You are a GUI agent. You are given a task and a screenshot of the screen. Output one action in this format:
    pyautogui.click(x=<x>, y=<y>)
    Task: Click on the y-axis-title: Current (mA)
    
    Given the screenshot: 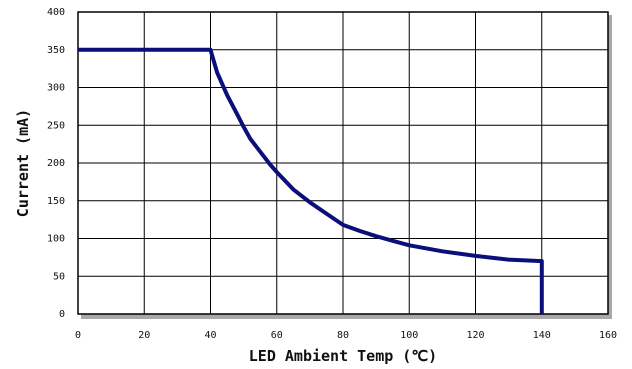 What is the action you would take?
    pyautogui.click(x=23, y=163)
    